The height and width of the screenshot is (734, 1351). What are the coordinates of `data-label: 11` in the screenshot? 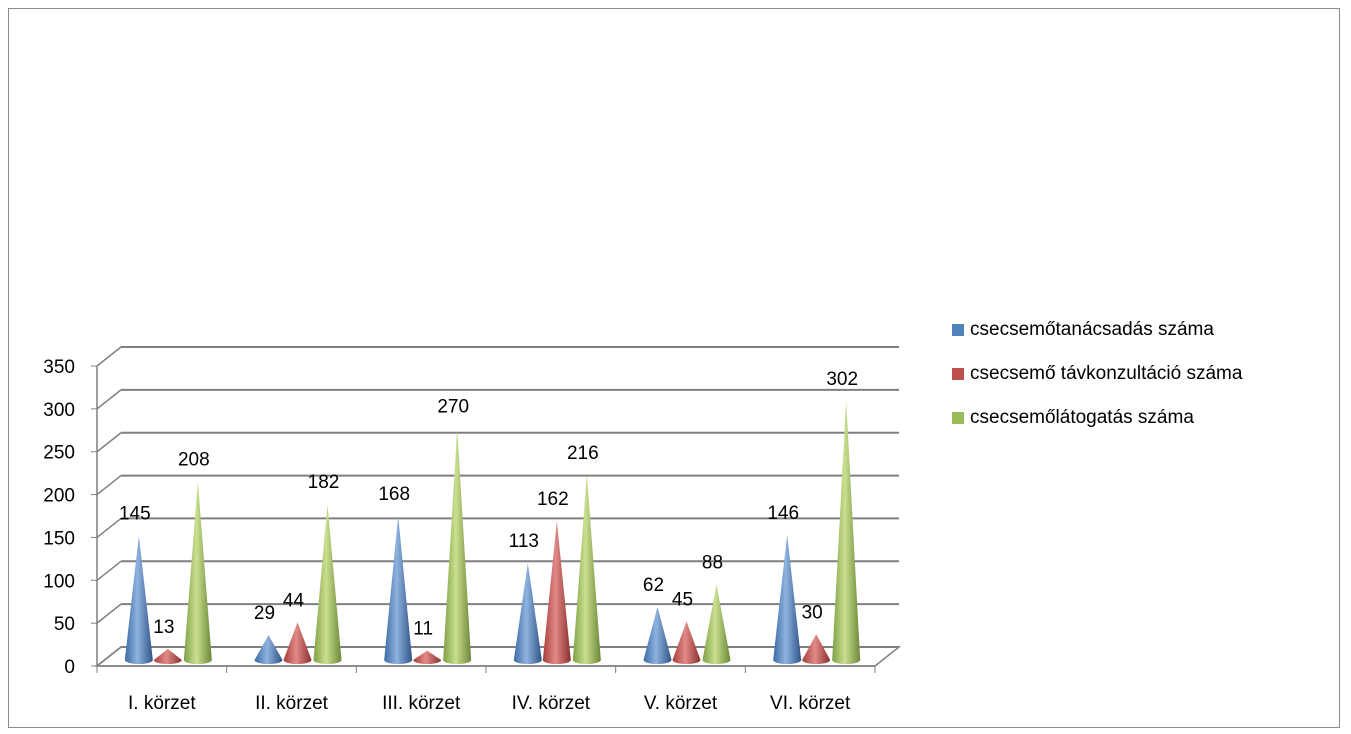 It's located at (423, 629).